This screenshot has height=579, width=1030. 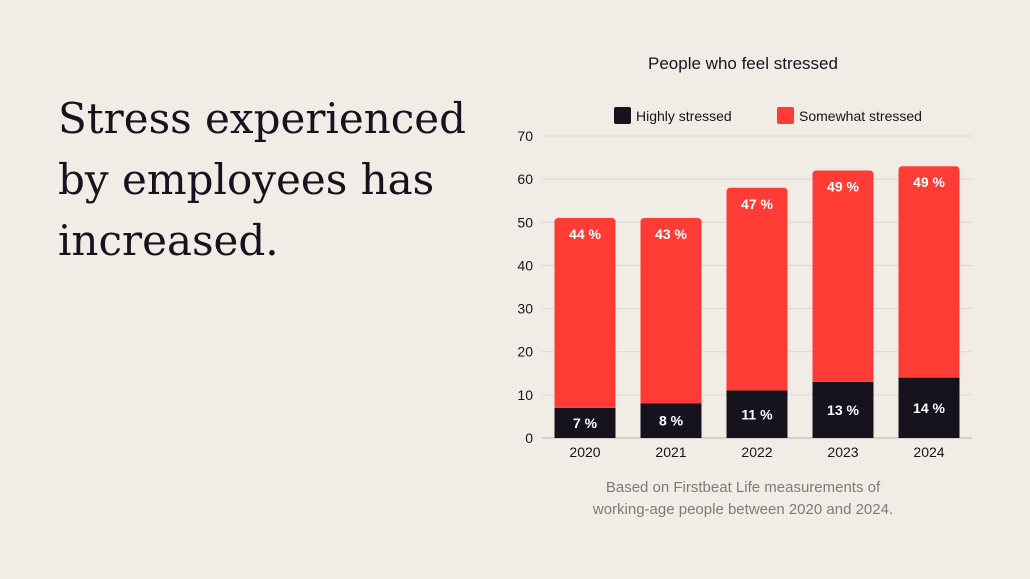 I want to click on y-tick-label: 40, so click(x=525, y=265).